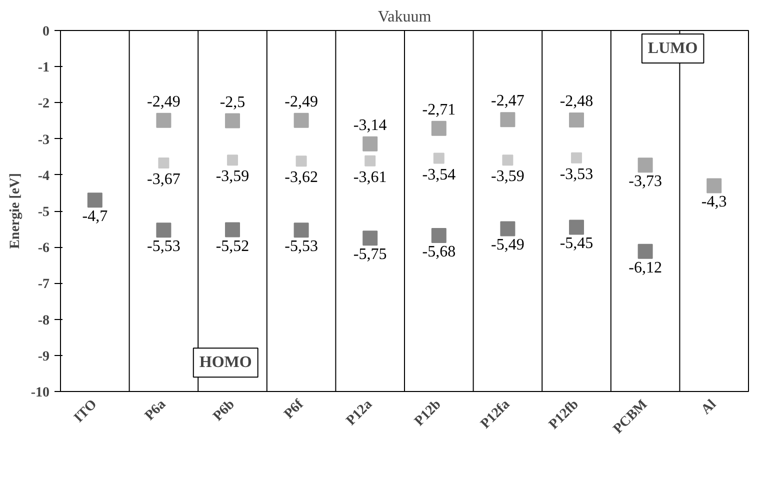  Describe the element at coordinates (86, 411) in the screenshot. I see `x-tick-label: ITO` at that location.